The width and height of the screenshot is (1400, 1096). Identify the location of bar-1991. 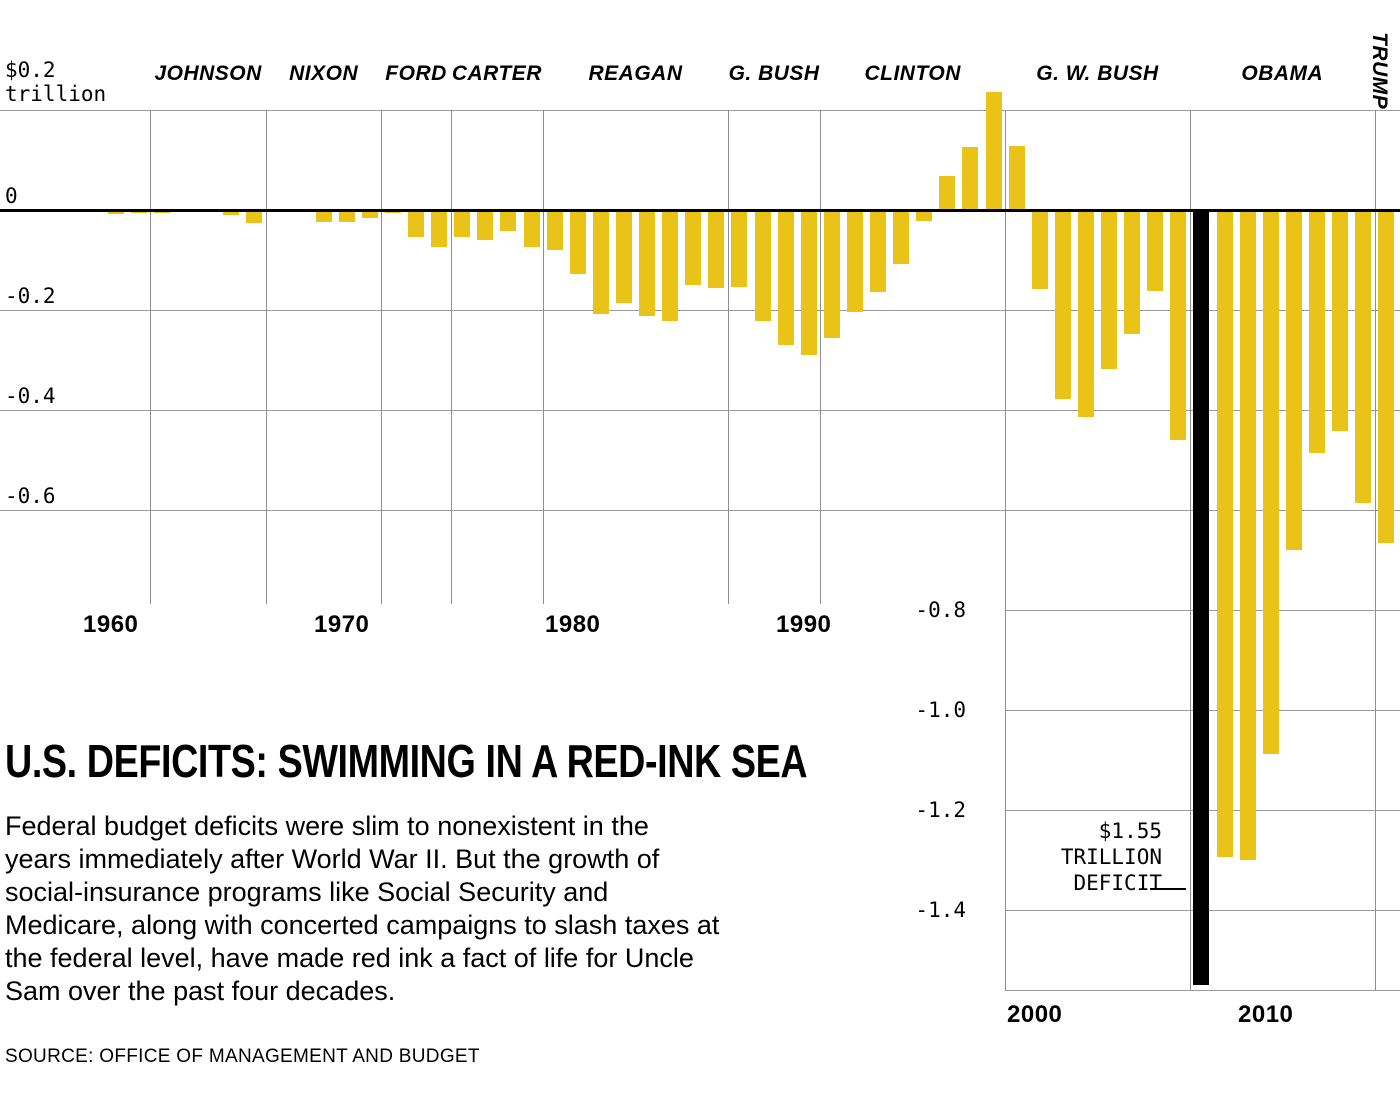
(785, 277).